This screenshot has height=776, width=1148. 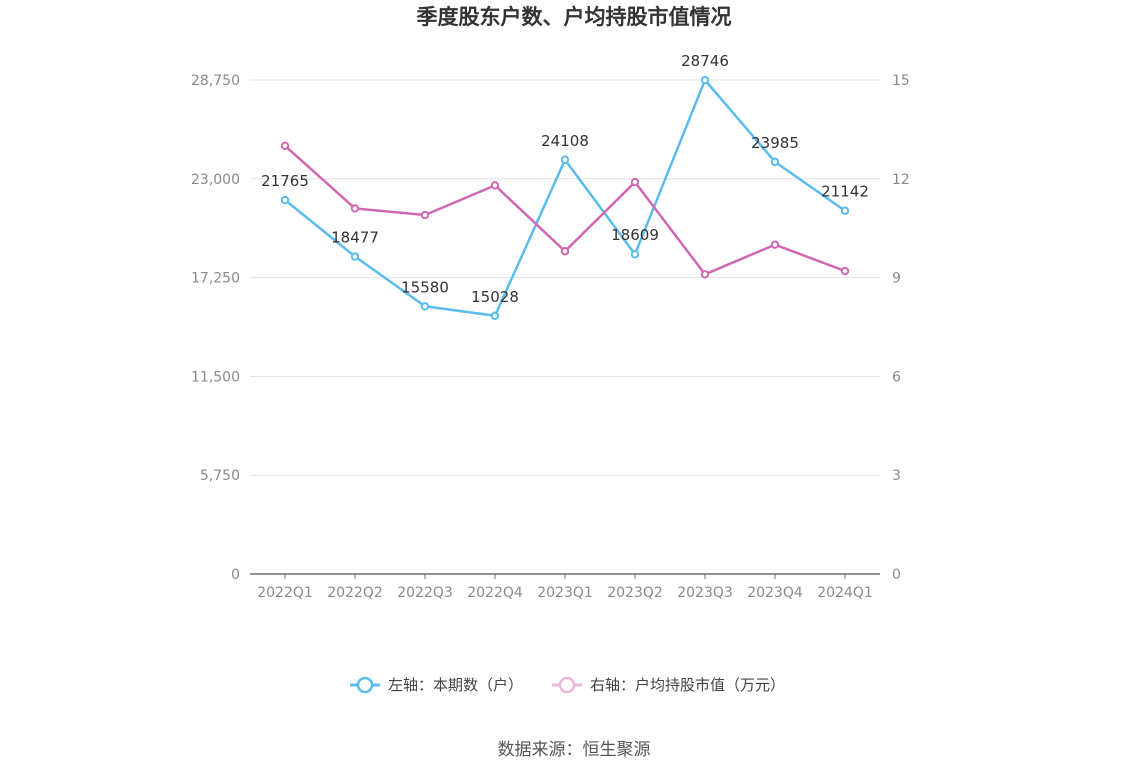 I want to click on right-axis-tick-label: 0, so click(x=896, y=575).